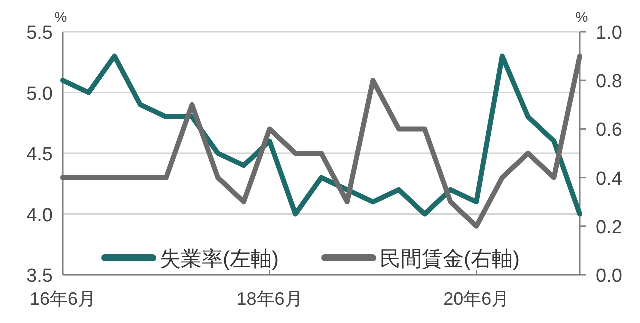 This screenshot has width=640, height=323. I want to click on y-tick-label: 3.5, so click(39, 276).